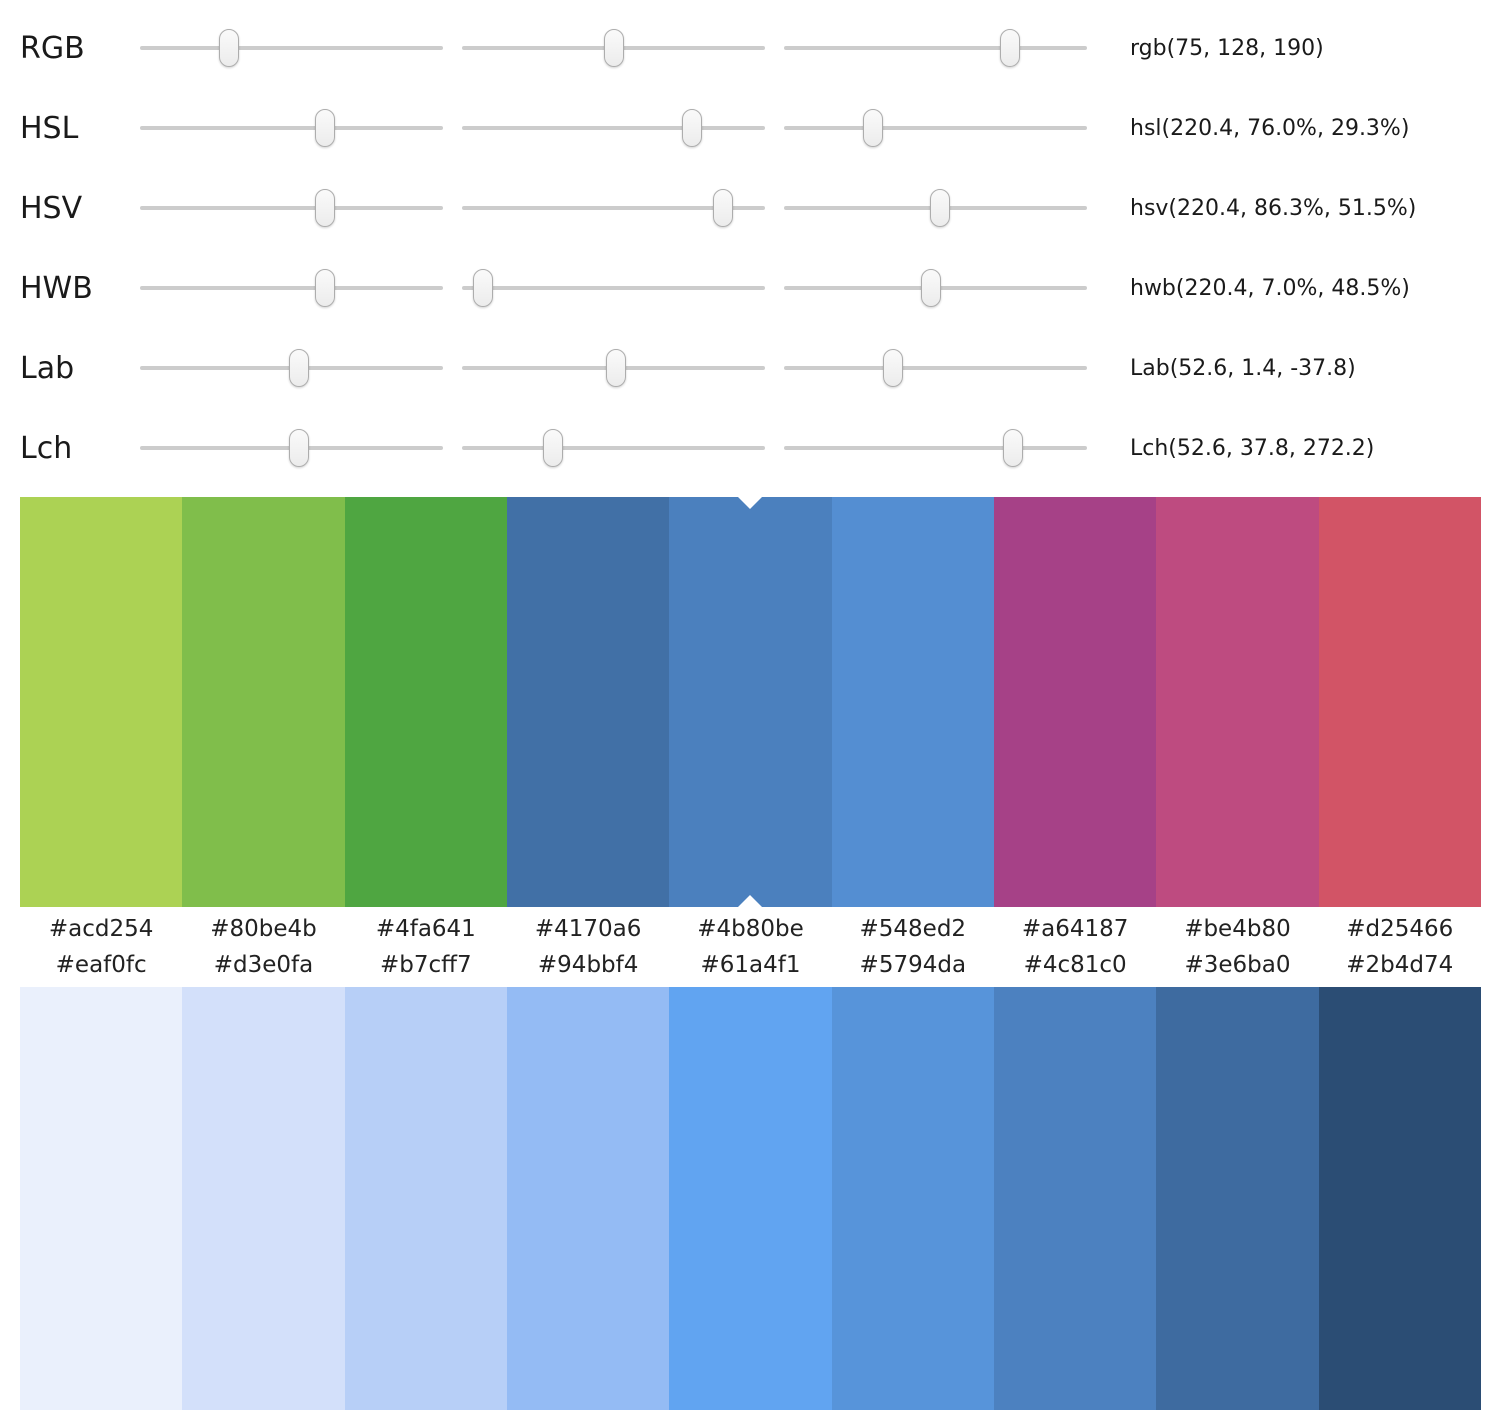 The width and height of the screenshot is (1501, 1415). I want to click on slider-row-label: Lab, so click(47, 368).